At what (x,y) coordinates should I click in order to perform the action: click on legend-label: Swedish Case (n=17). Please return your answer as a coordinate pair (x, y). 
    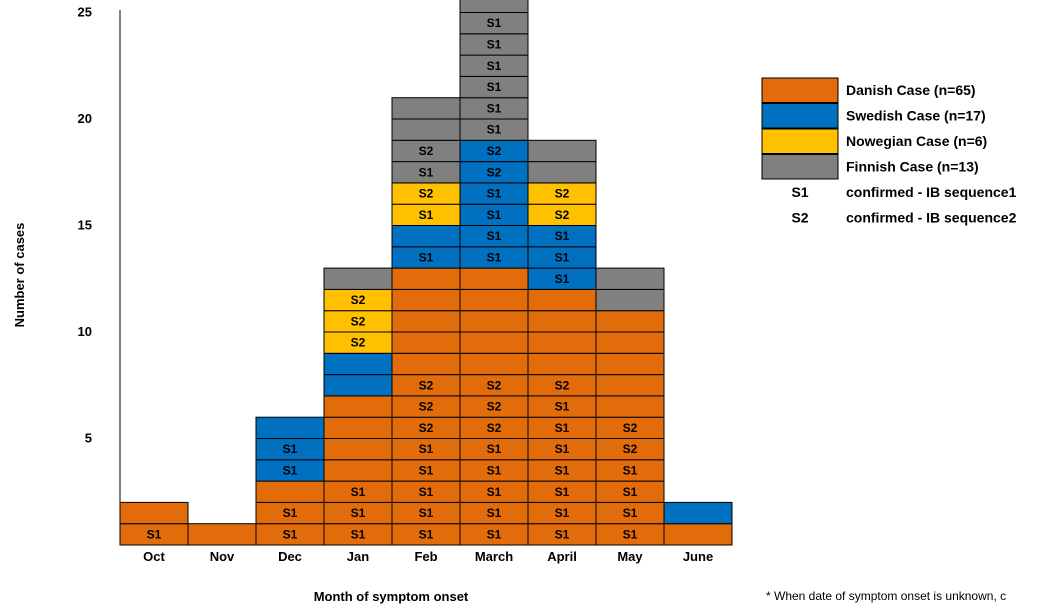
    Looking at the image, I should click on (916, 116).